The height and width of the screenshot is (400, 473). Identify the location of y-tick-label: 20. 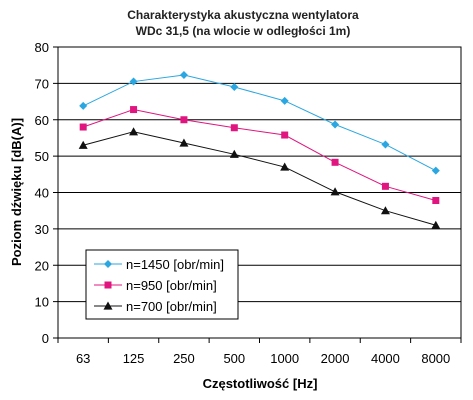
(42, 265).